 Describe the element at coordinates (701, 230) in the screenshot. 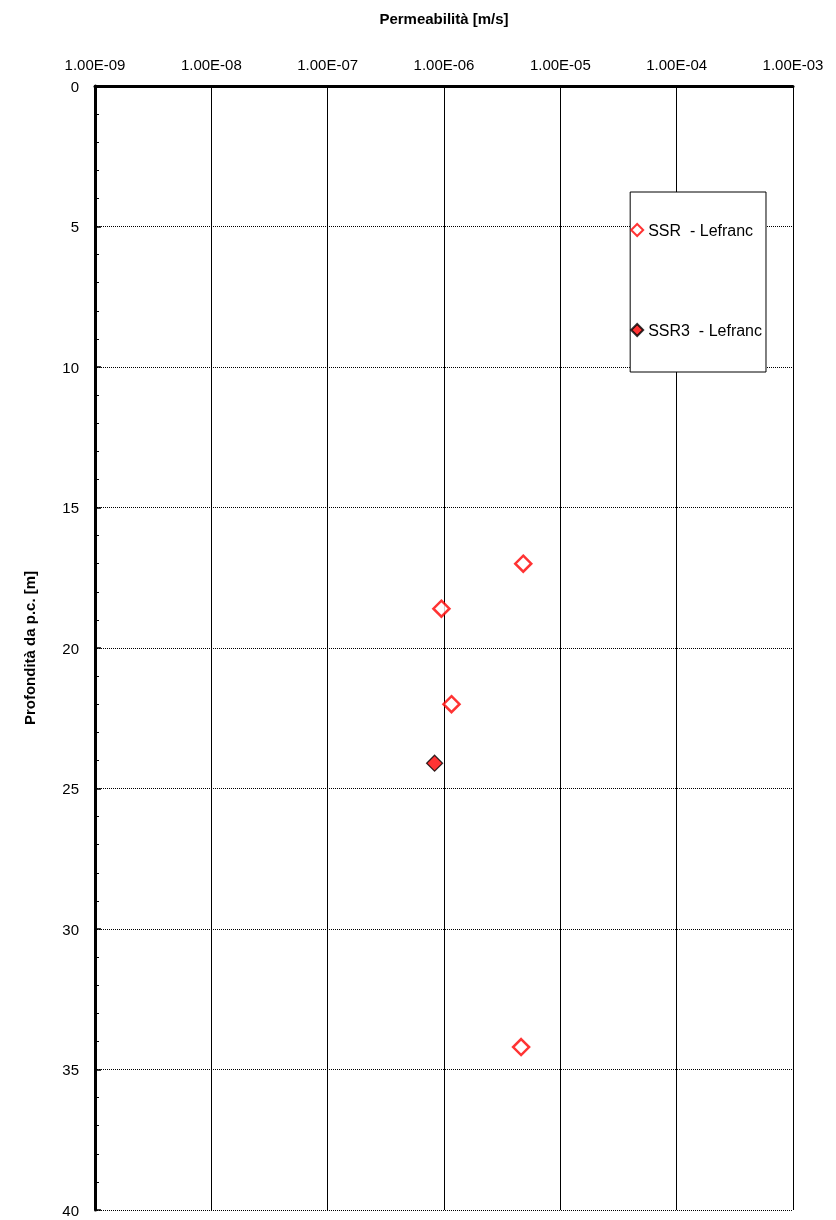

I see `legend-label: SSR - Lefranc` at that location.